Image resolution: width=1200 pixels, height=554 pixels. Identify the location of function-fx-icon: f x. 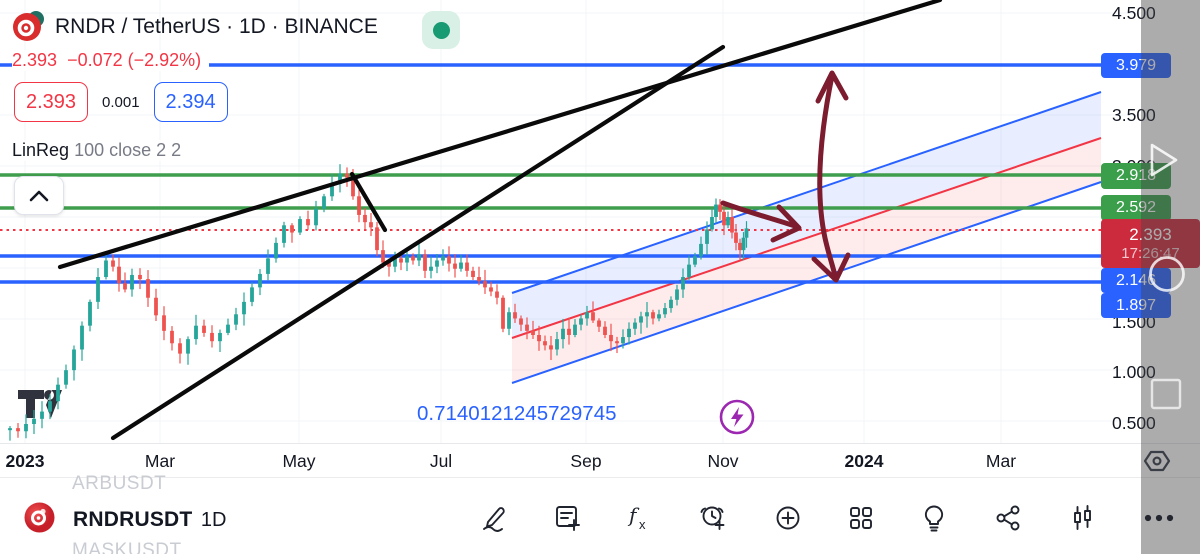
(636, 517).